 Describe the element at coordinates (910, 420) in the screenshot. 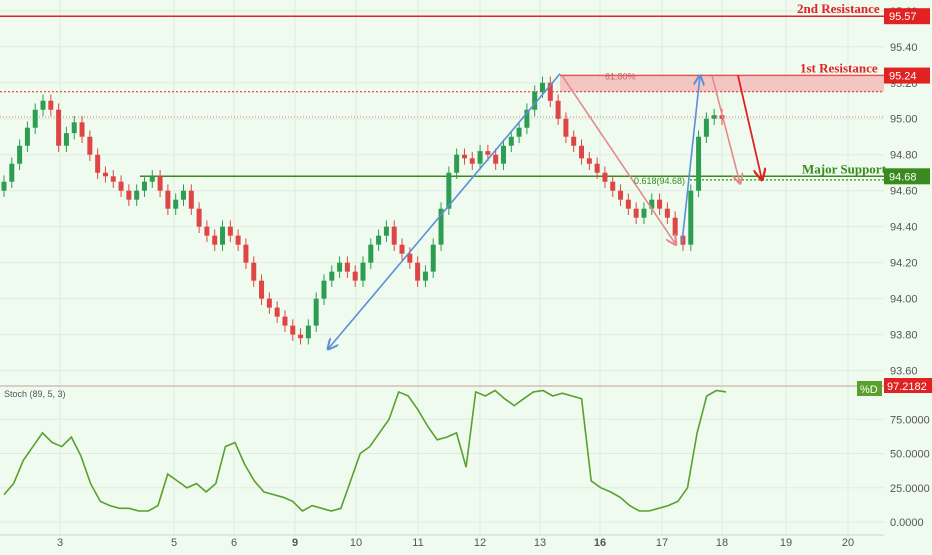

I see `stoch-tick-label: 75.0000` at that location.